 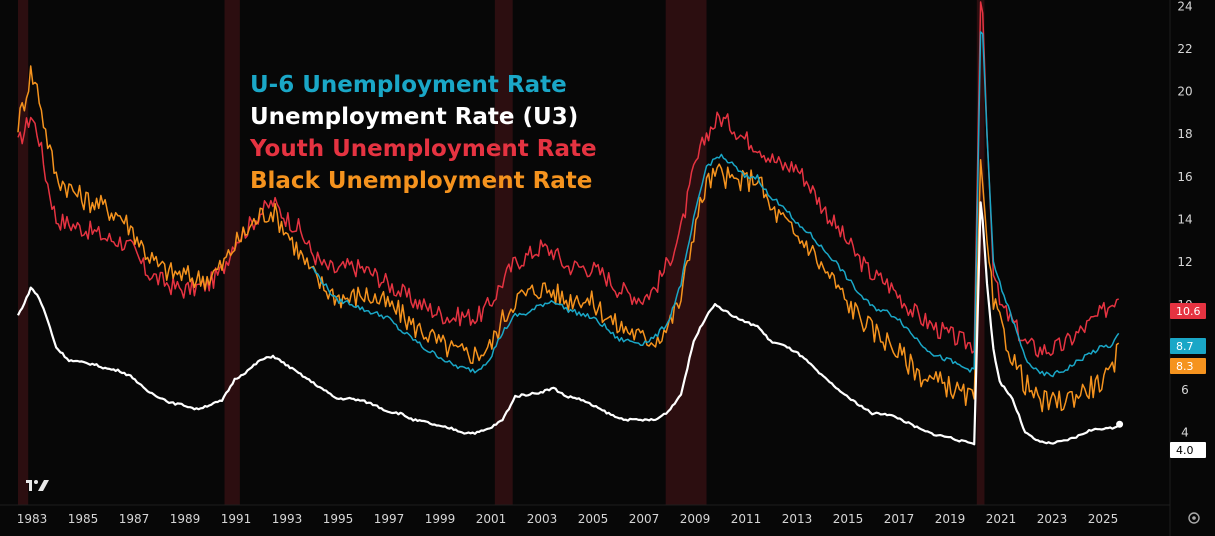 I want to click on last-value-badge-u3: 4.0, so click(x=1188, y=450).